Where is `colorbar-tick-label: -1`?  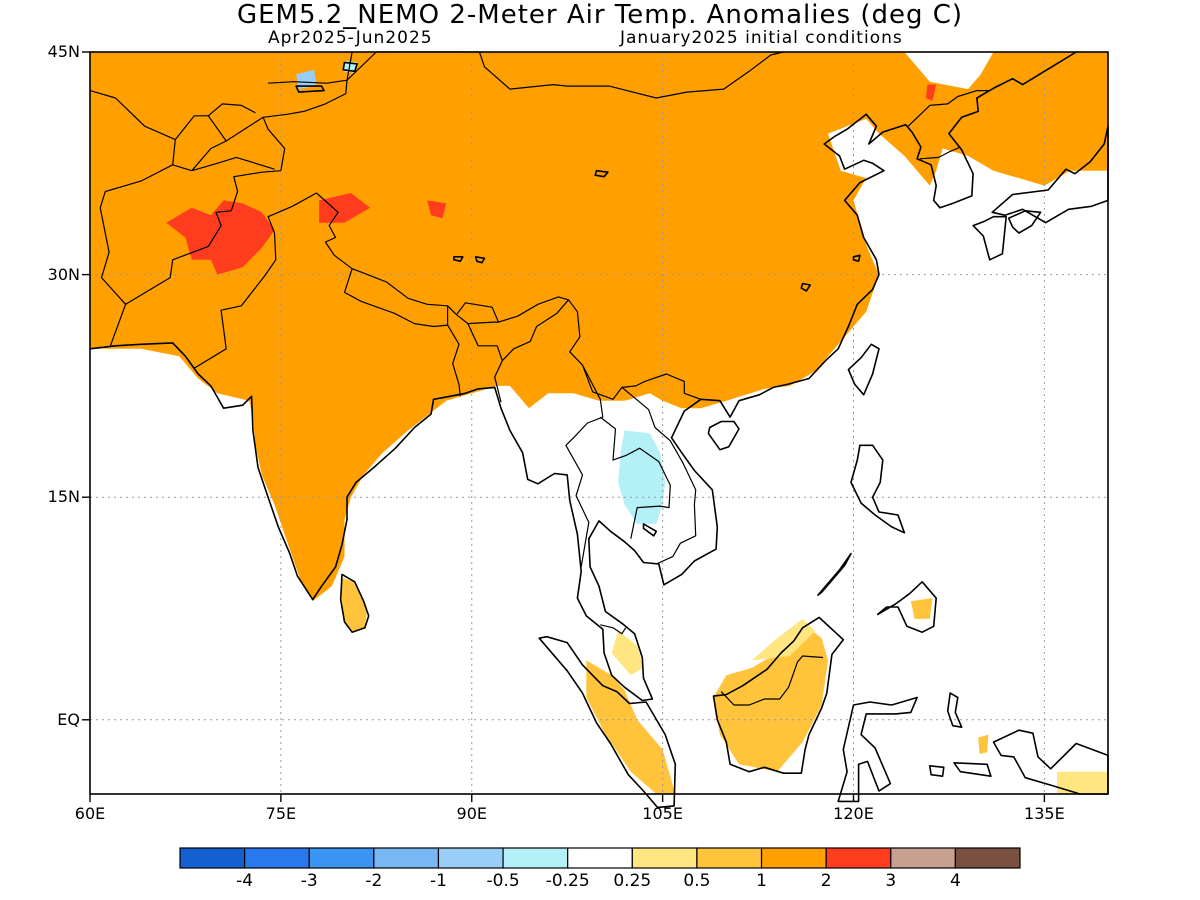 colorbar-tick-label: -1 is located at coordinates (438, 881).